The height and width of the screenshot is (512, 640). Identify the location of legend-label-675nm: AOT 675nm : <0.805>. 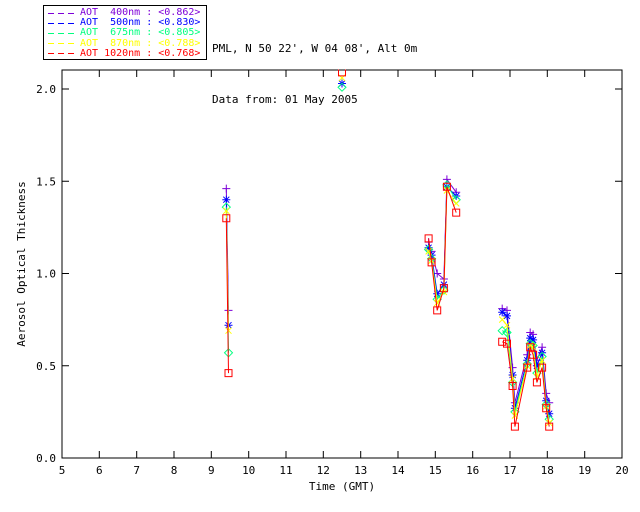
(140, 33).